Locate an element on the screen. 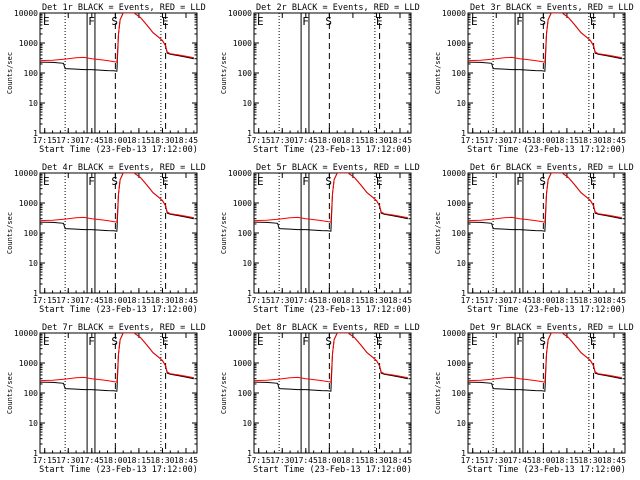  panel-title: Det 6r BLACK = Events, RED = LLD is located at coordinates (552, 168).